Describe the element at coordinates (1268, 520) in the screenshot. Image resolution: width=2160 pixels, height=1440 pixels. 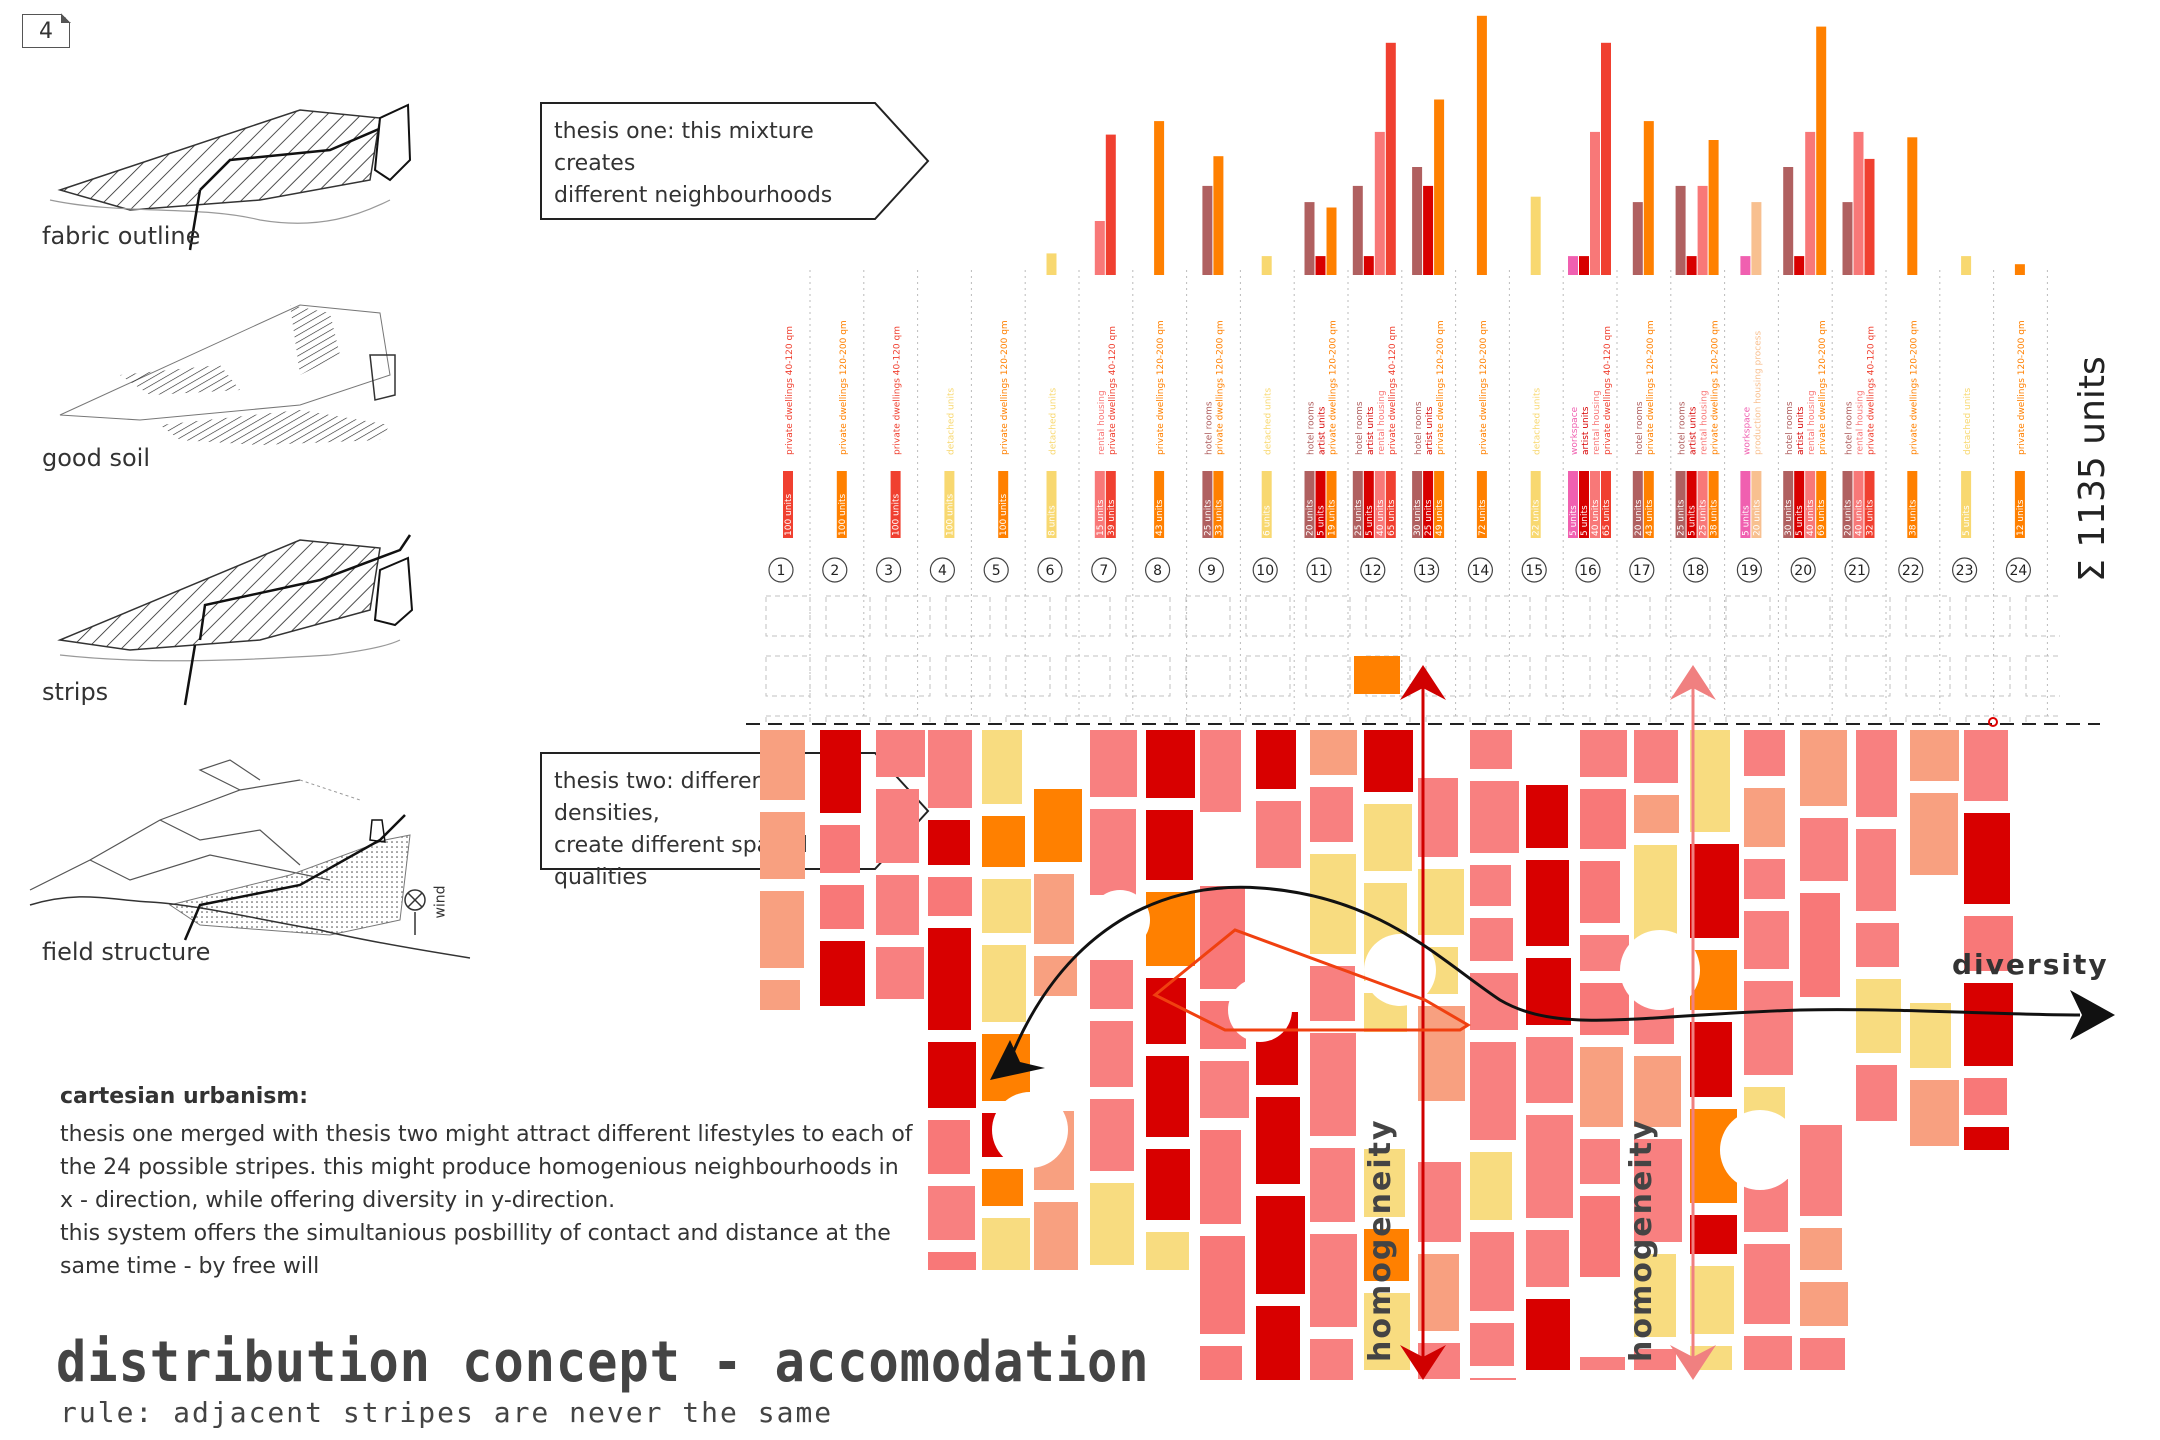
I see `stripe-unit-label: 6 units` at that location.